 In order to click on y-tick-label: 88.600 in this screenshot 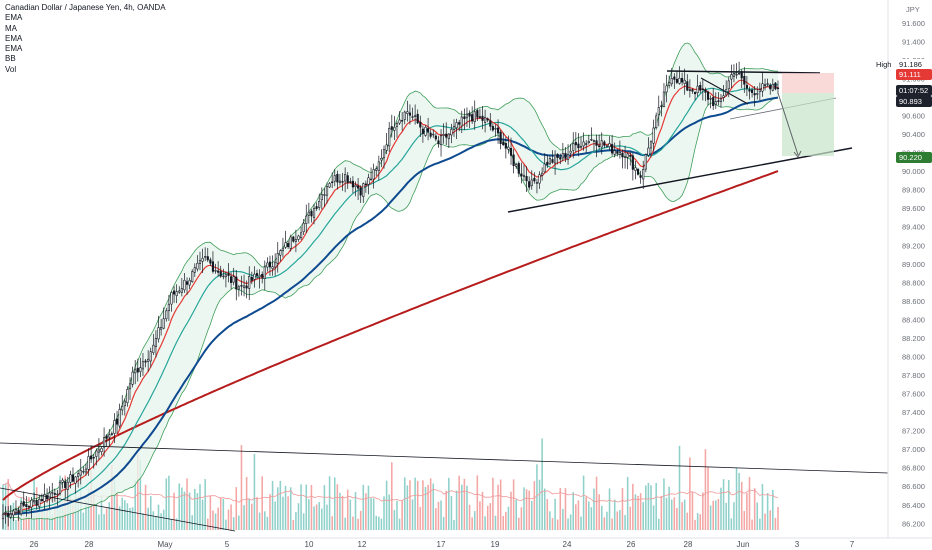, I will do `click(913, 301)`.